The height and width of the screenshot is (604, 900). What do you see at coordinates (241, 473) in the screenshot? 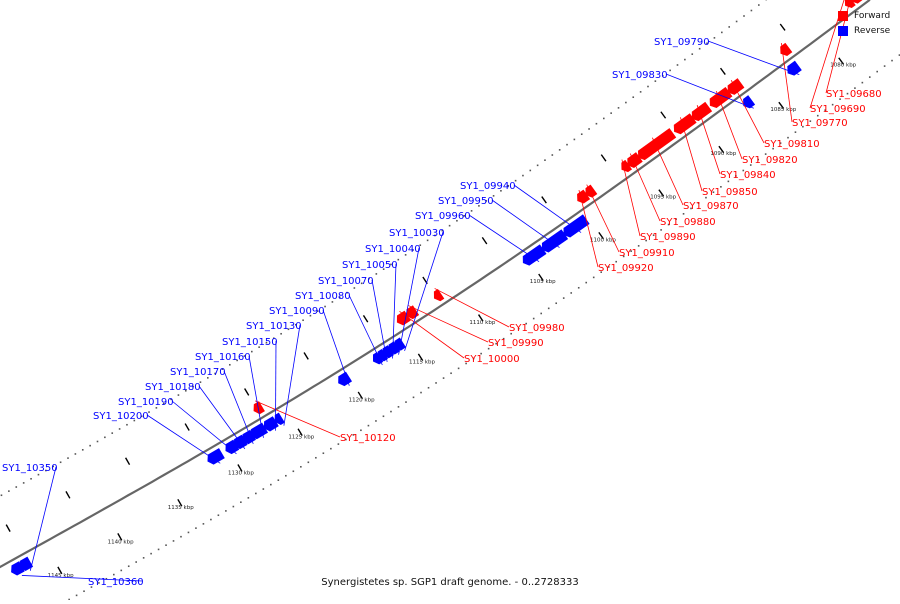
I see `scale-tick-label: 1130 kbp` at bounding box center [241, 473].